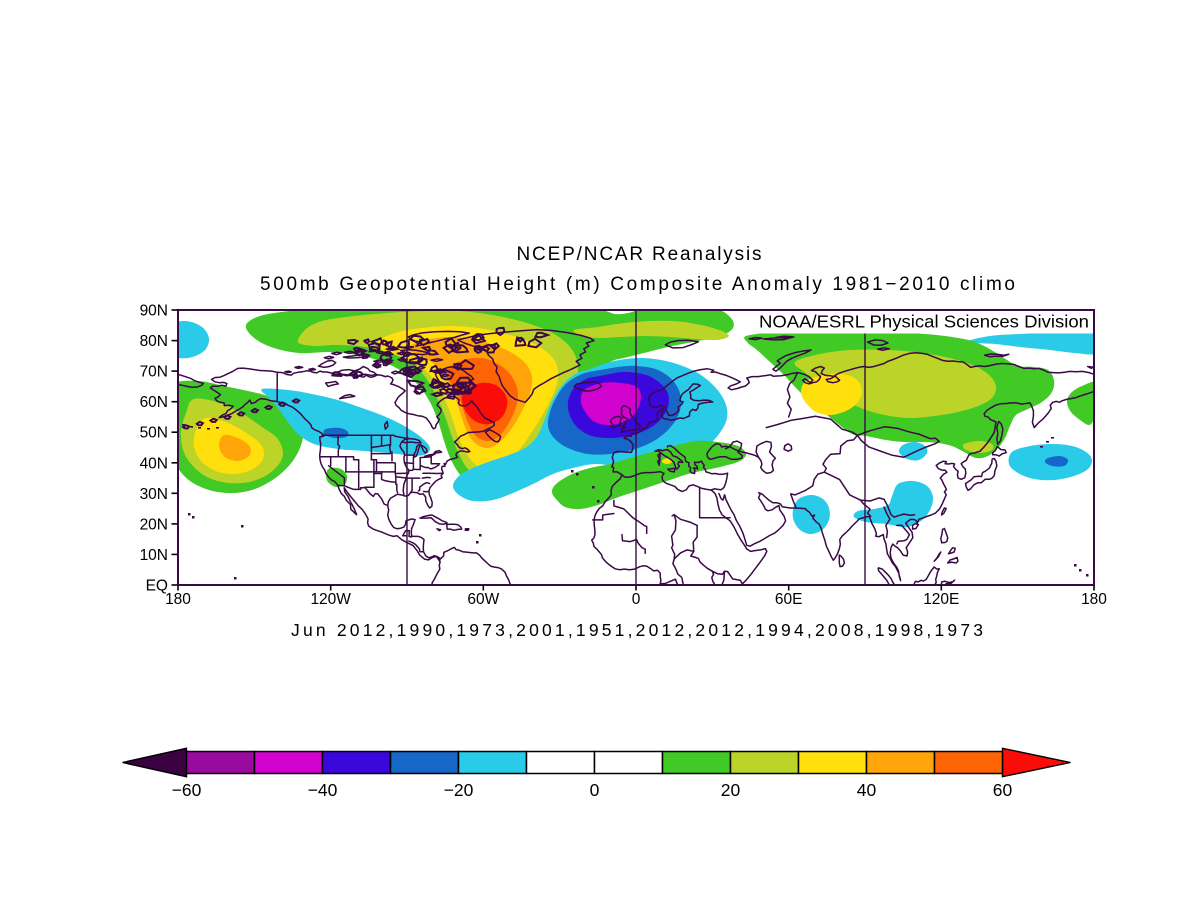 Image resolution: width=1190 pixels, height=921 pixels. What do you see at coordinates (154, 433) in the screenshot?
I see `svg-text: 50N` at bounding box center [154, 433].